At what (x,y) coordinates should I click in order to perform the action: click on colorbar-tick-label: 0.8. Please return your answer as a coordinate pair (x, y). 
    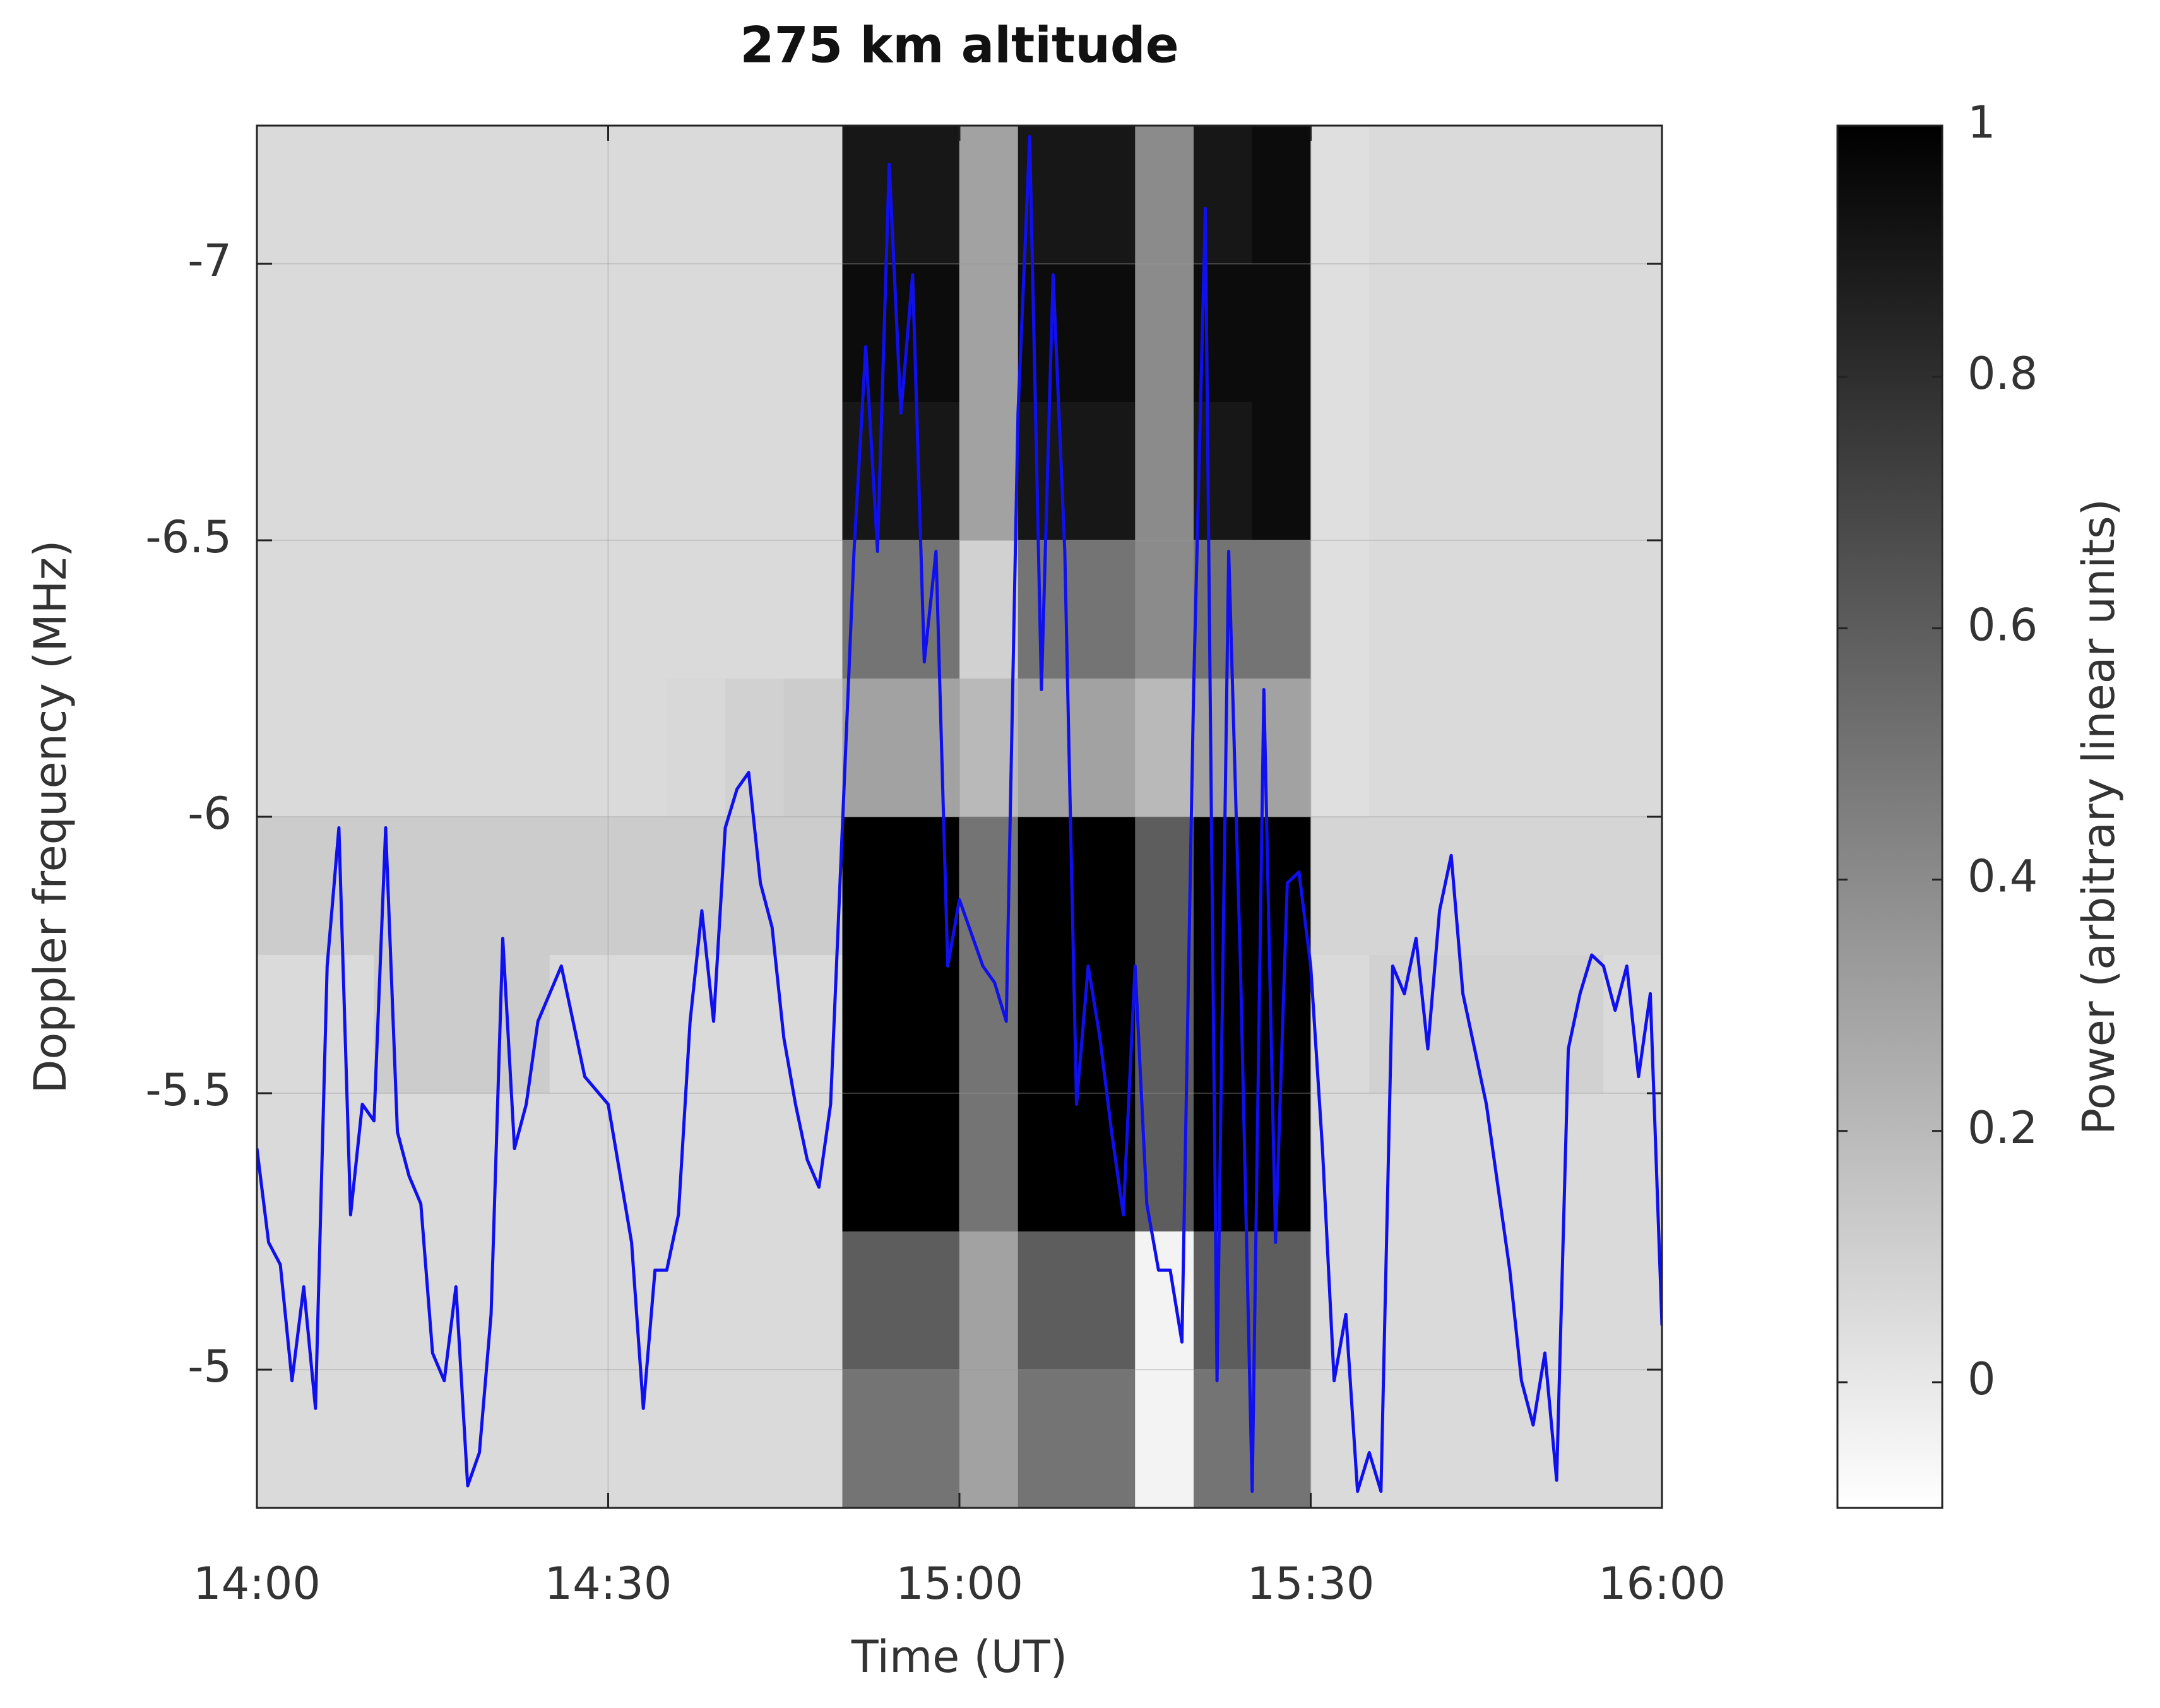
    Looking at the image, I should click on (2002, 374).